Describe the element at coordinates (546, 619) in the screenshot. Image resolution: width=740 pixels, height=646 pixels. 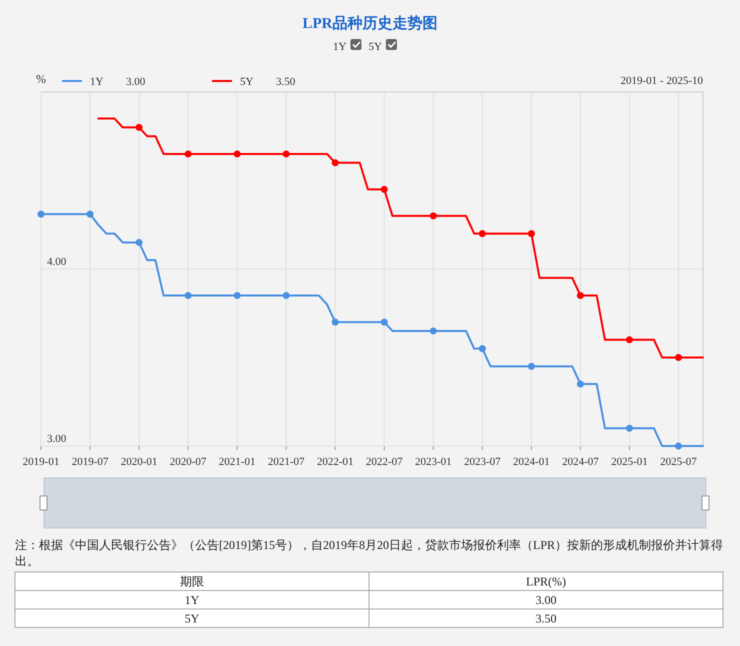
I see `text: 3.50` at that location.